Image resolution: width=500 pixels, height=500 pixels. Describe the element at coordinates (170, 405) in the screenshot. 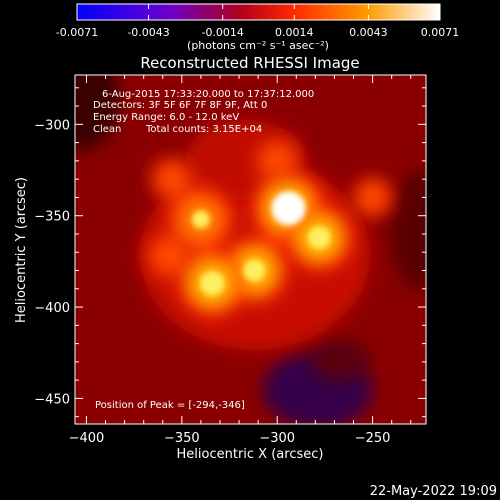

I see `annotation-peak-position: Position of Peak = [-294,-346]` at that location.